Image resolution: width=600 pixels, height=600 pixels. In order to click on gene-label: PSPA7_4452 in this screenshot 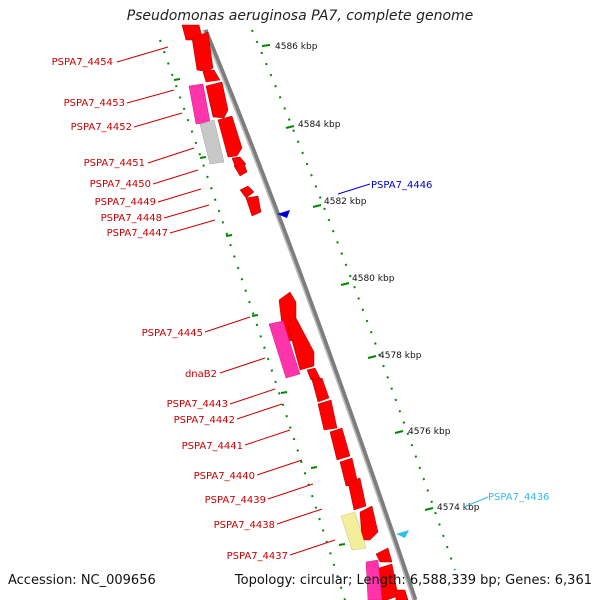, I will do `click(101, 127)`.